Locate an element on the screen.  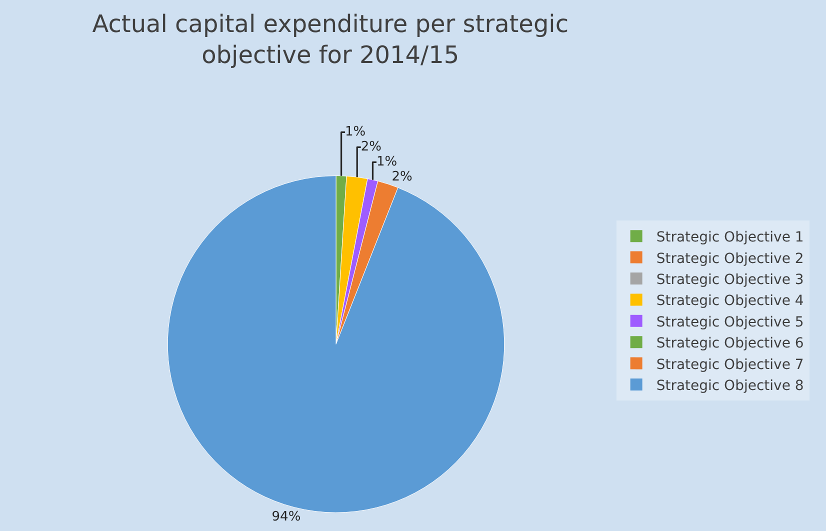
chart-title: Actual capital expenditure per strategic objective for 2014/15 is located at coordinates (330, 40).